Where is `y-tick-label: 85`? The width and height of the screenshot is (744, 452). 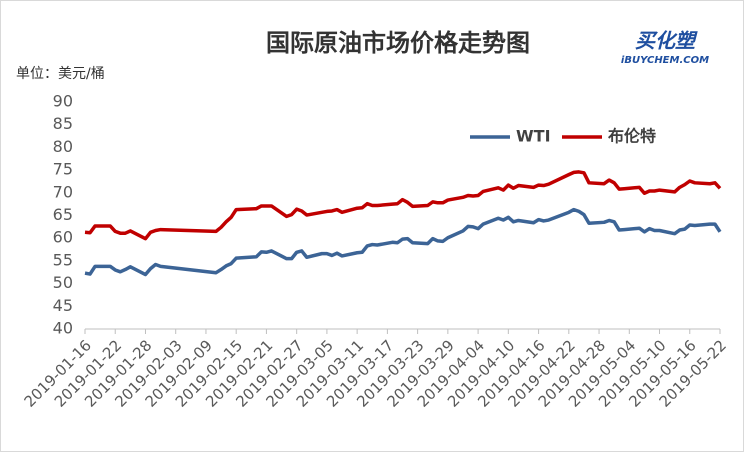 y-tick-label: 85 is located at coordinates (63, 123).